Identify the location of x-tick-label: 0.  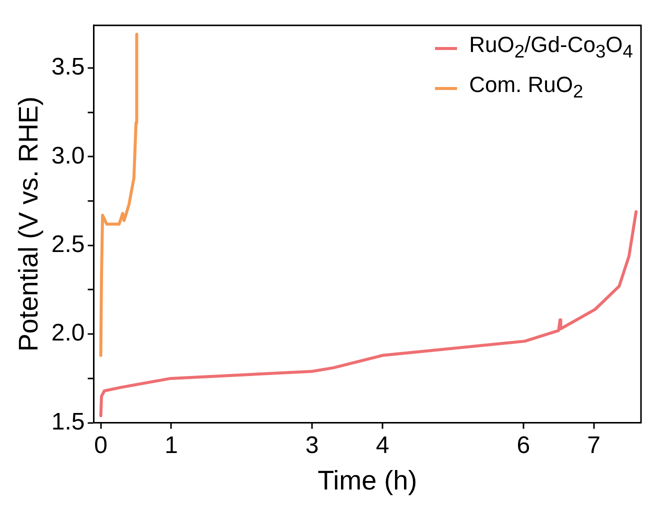
(101, 445).